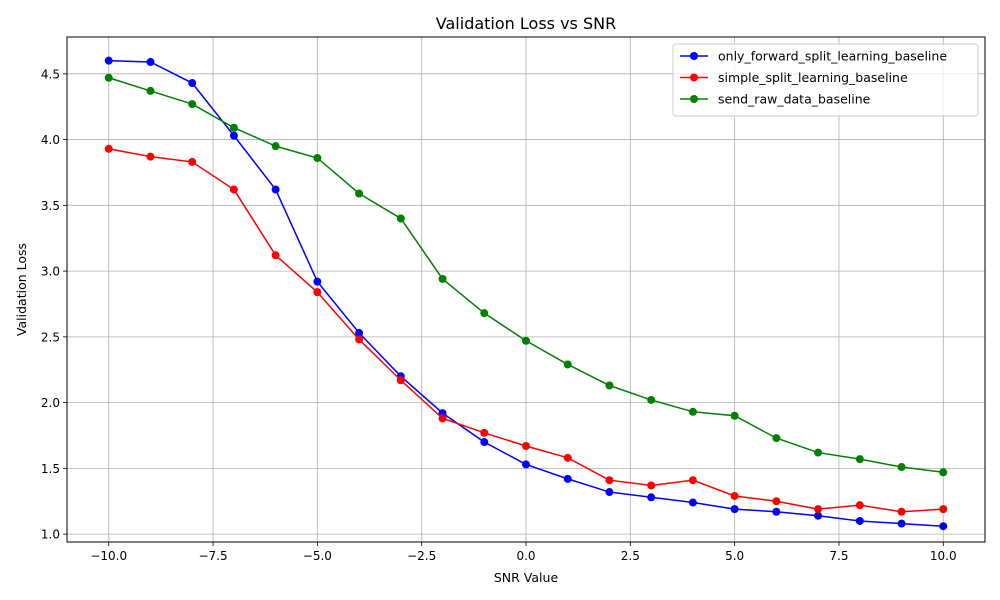 The image size is (1000, 600). What do you see at coordinates (50, 74) in the screenshot?
I see `y-tick-label: 4.5` at bounding box center [50, 74].